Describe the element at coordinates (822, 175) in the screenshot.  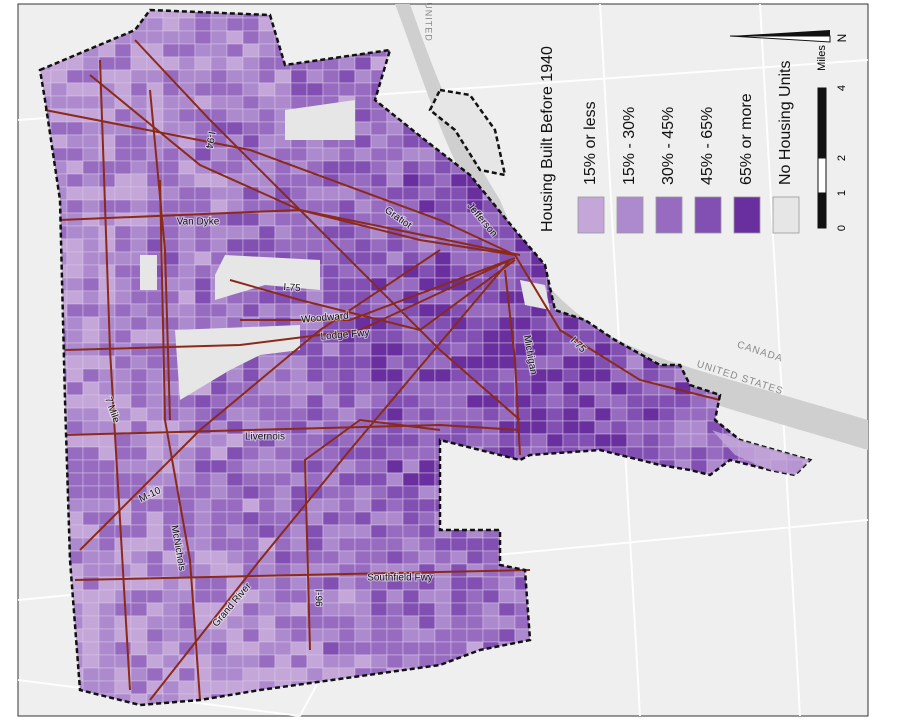
I see `scale-segment` at that location.